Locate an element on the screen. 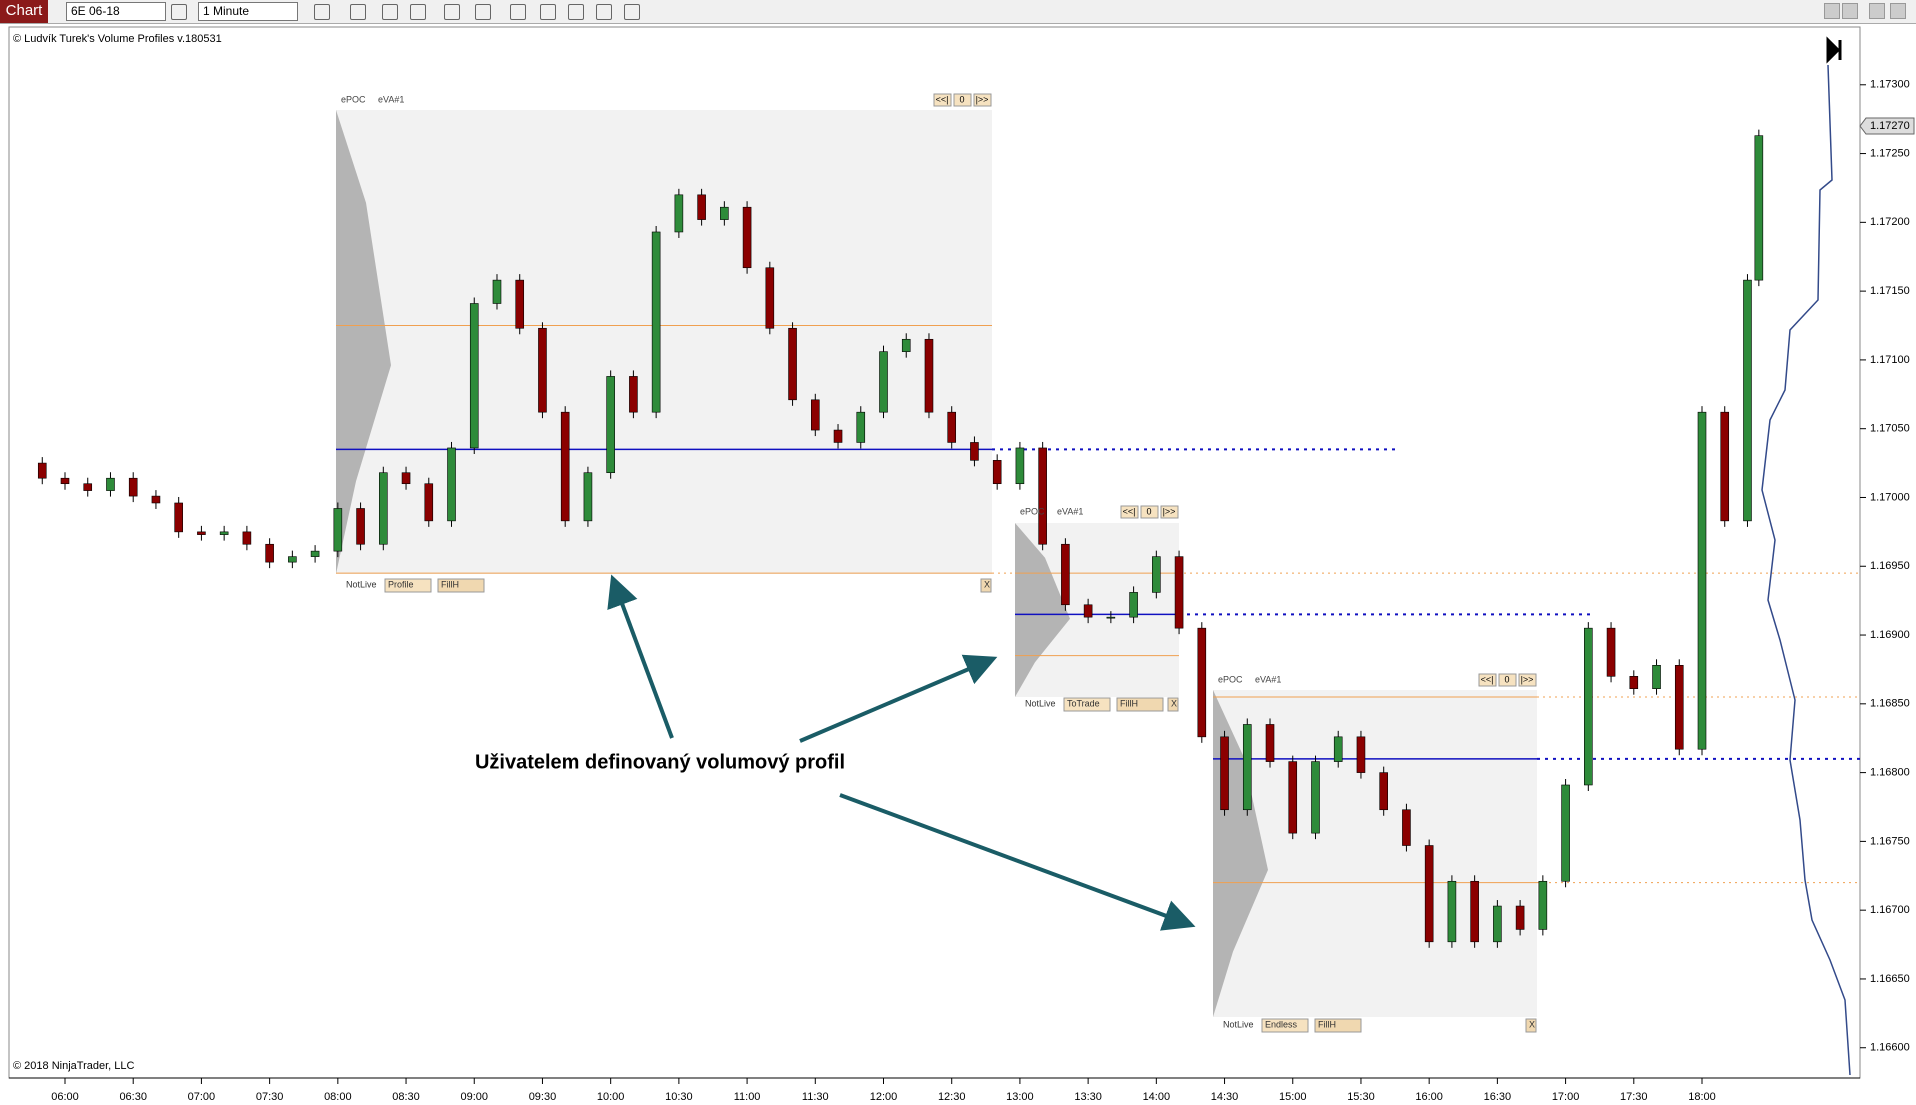 The image size is (1916, 1105). reload-icon is located at coordinates (604, 12).